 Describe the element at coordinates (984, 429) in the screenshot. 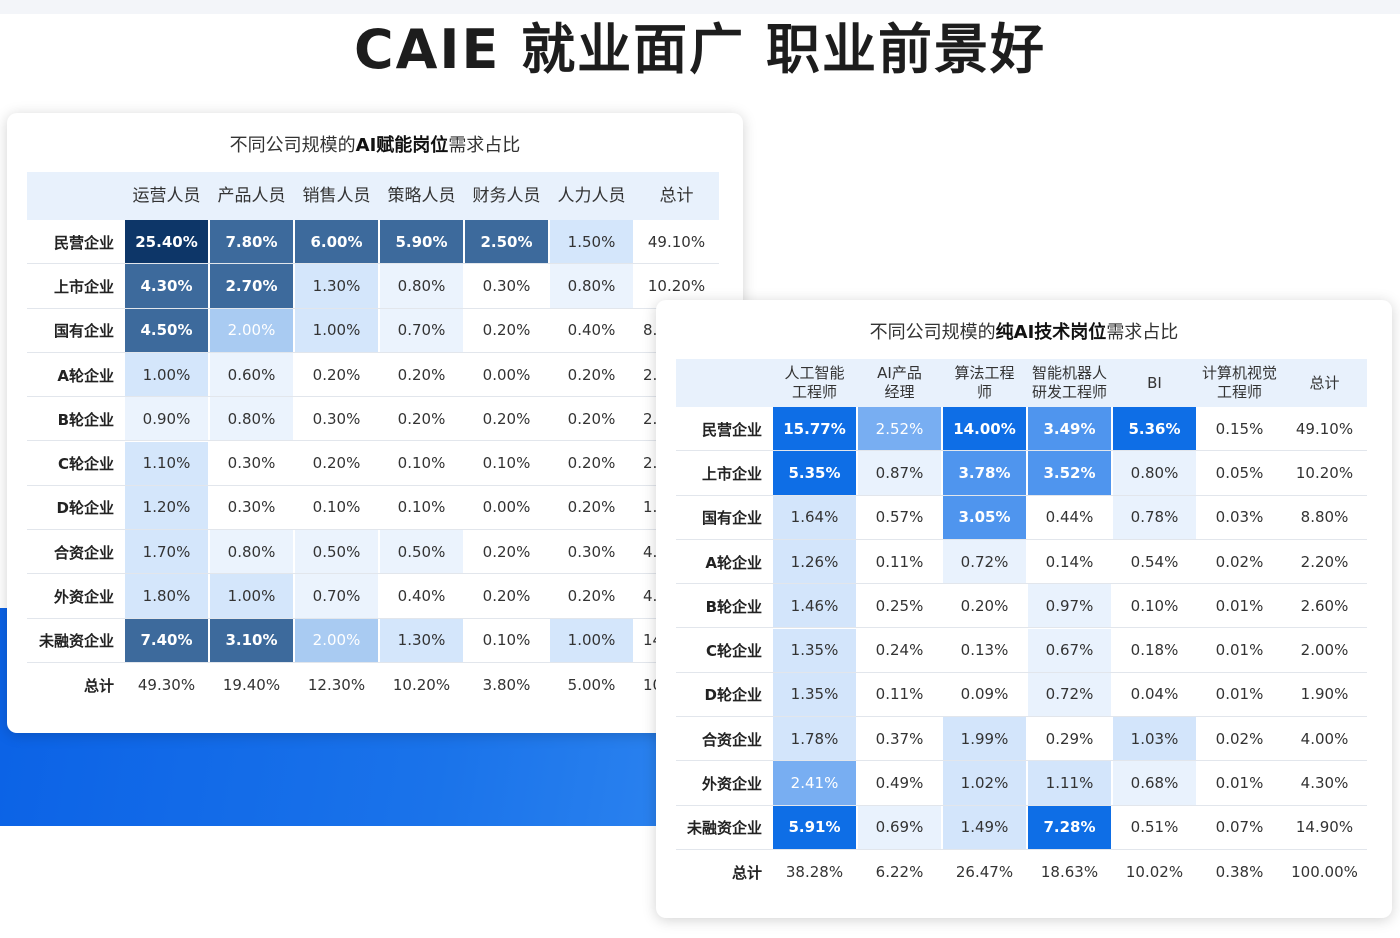

I see `value-cell: 14.00%` at that location.